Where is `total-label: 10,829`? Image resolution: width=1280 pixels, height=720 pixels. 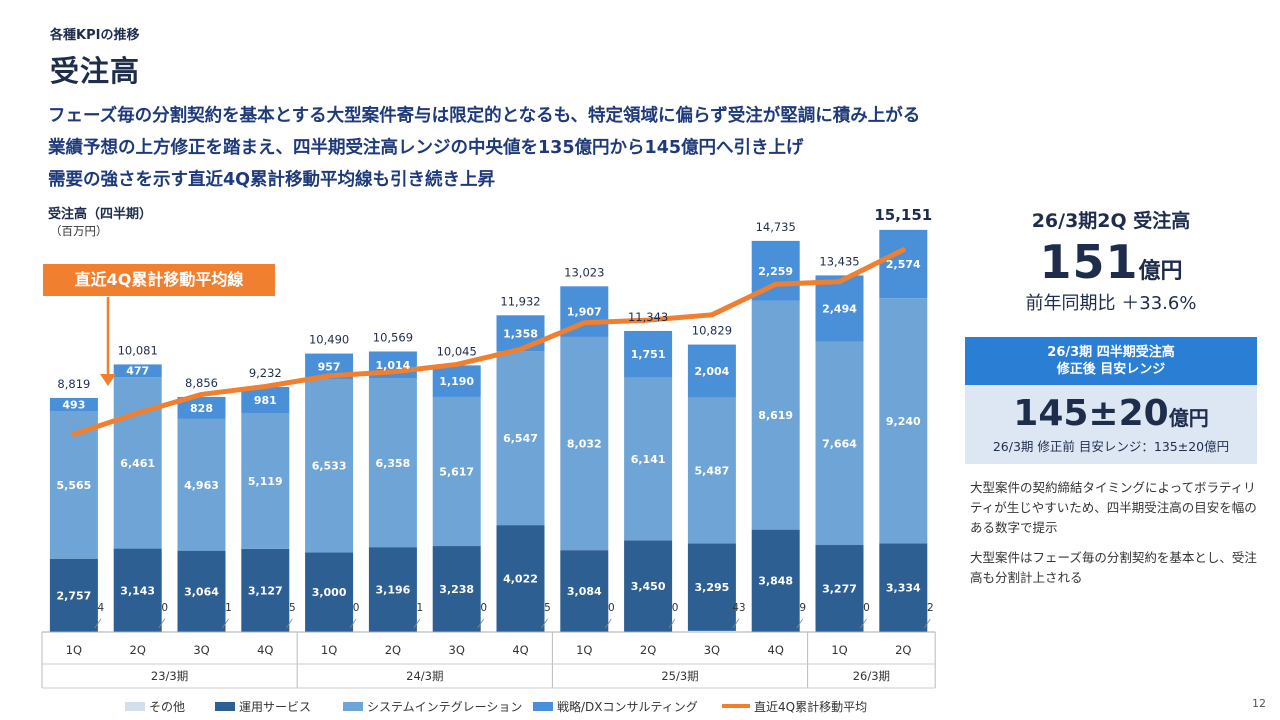
total-label: 10,829 is located at coordinates (712, 331).